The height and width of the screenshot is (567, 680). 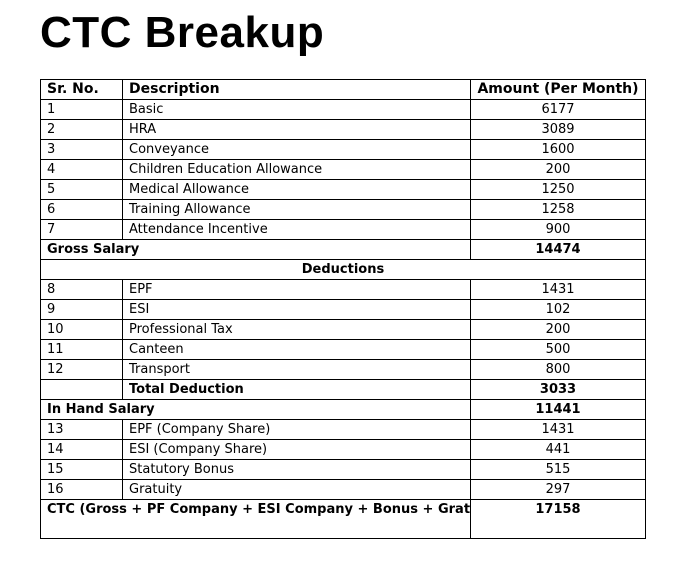 What do you see at coordinates (81, 149) in the screenshot?
I see `serial-number: 3` at bounding box center [81, 149].